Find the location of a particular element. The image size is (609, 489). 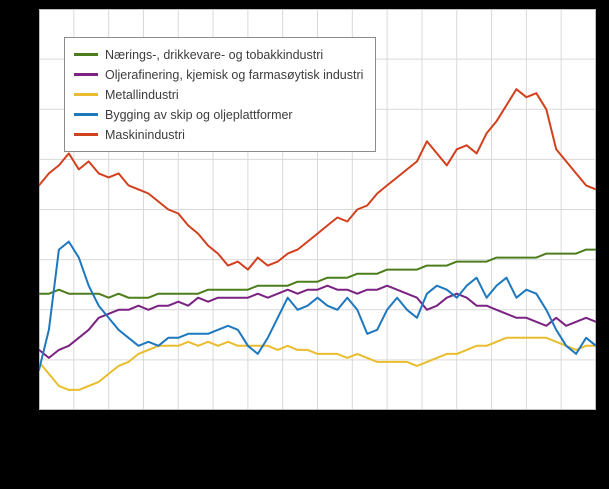

legend-item: Metallindustri is located at coordinates (218, 94).